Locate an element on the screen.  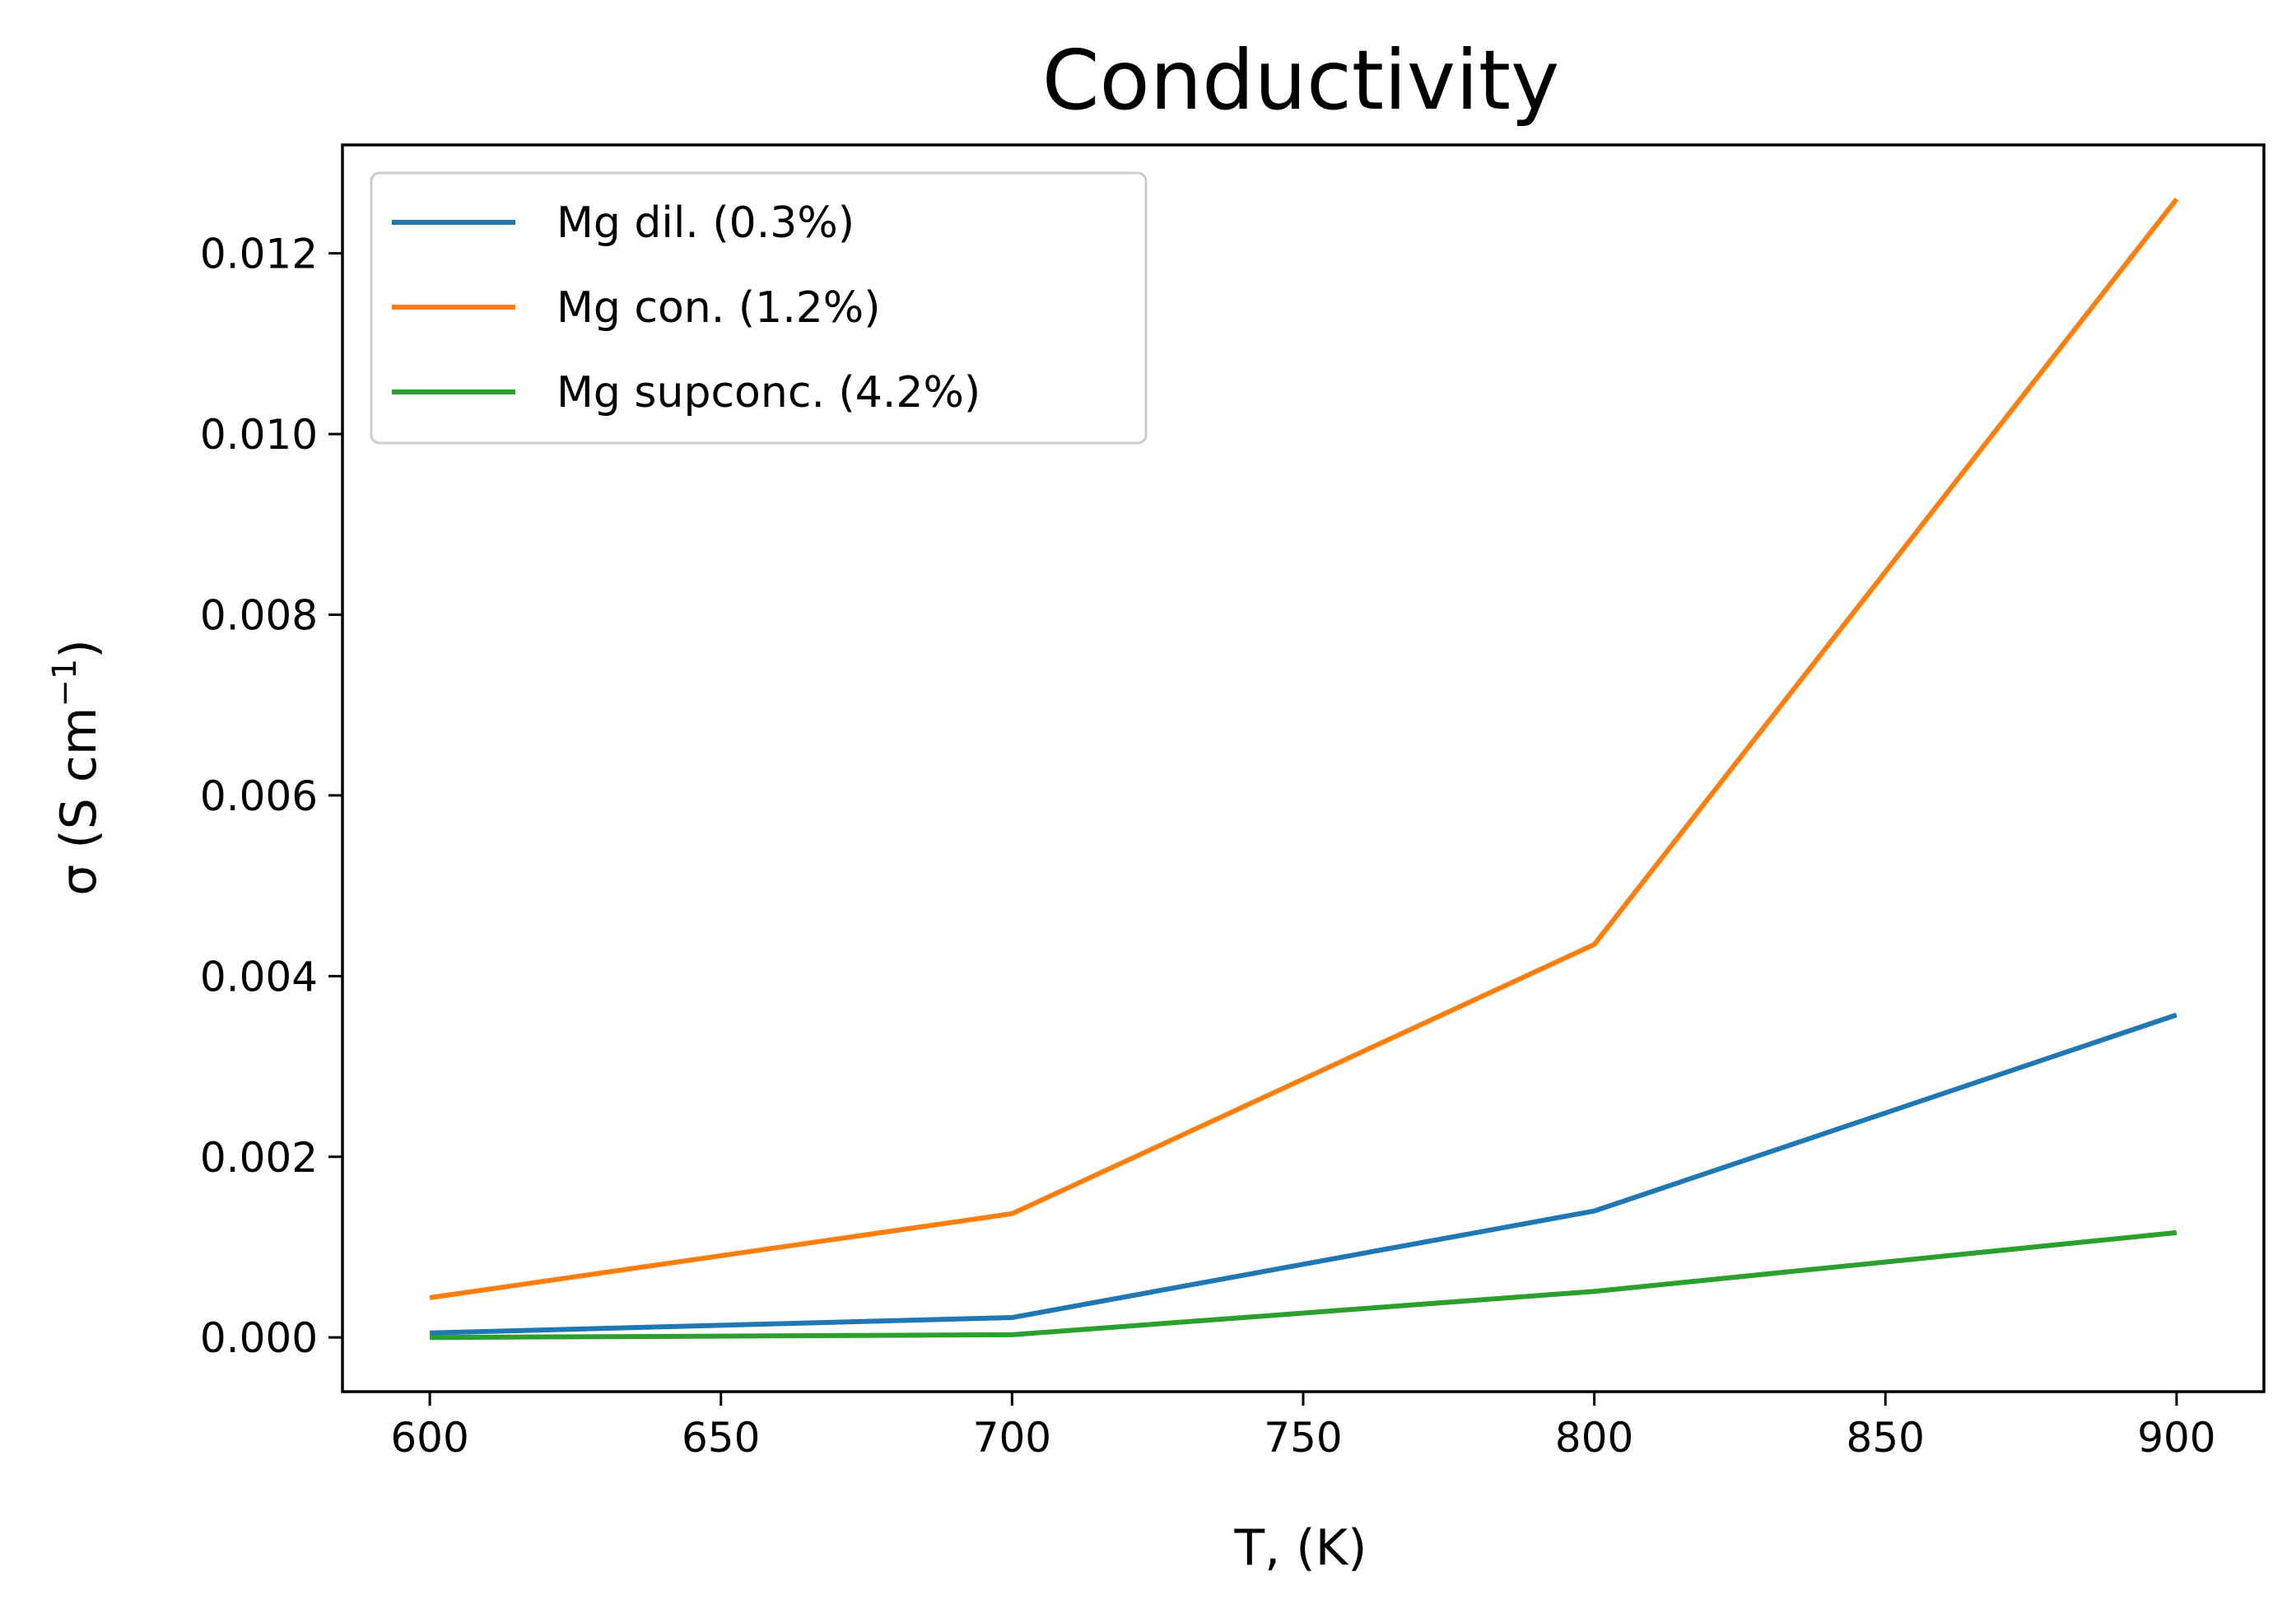
x-tick-label: 850 is located at coordinates (1886, 1438).